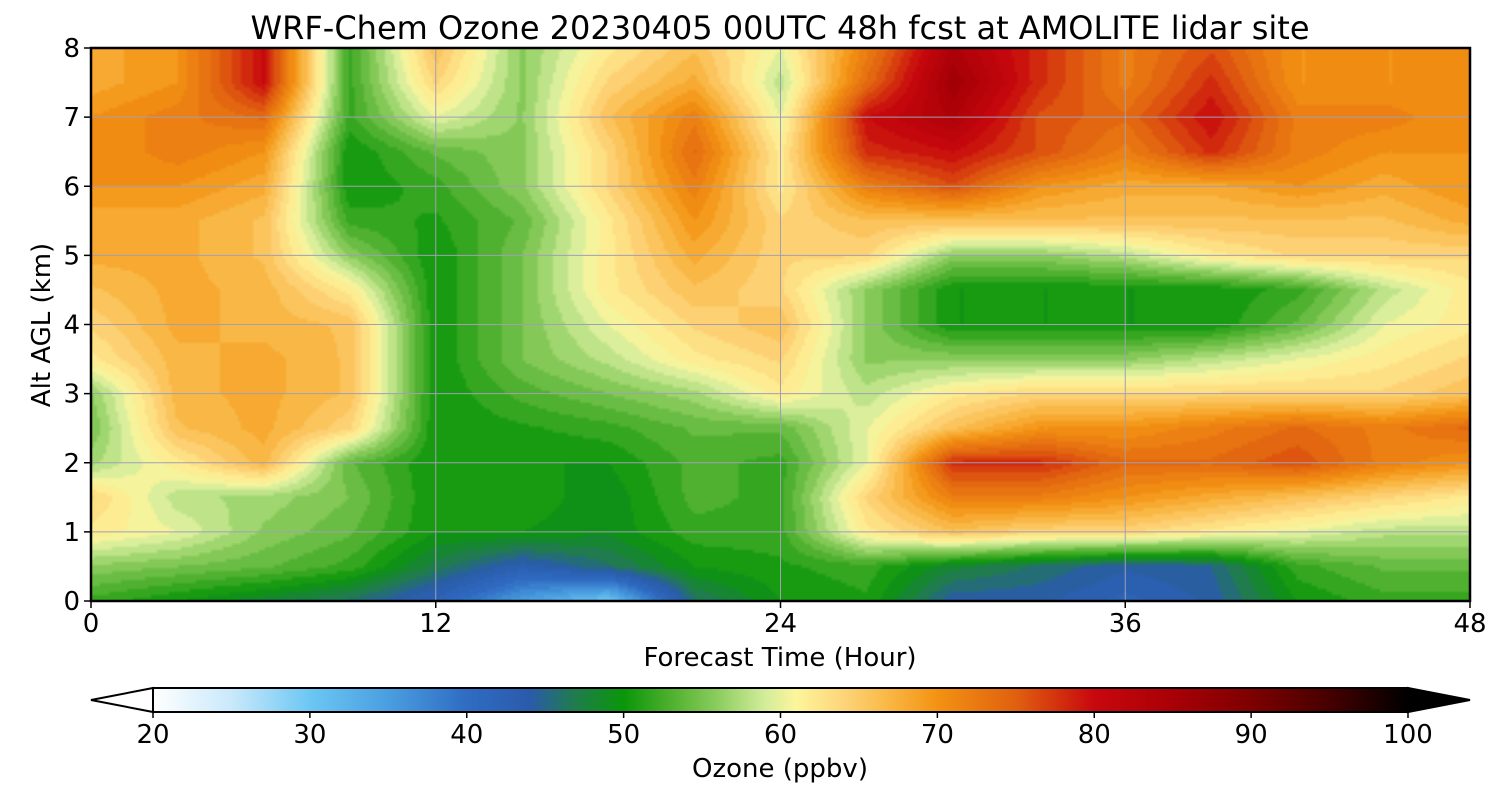 Image resolution: width=1500 pixels, height=804 pixels. I want to click on x-tick-label: 0, so click(91, 624).